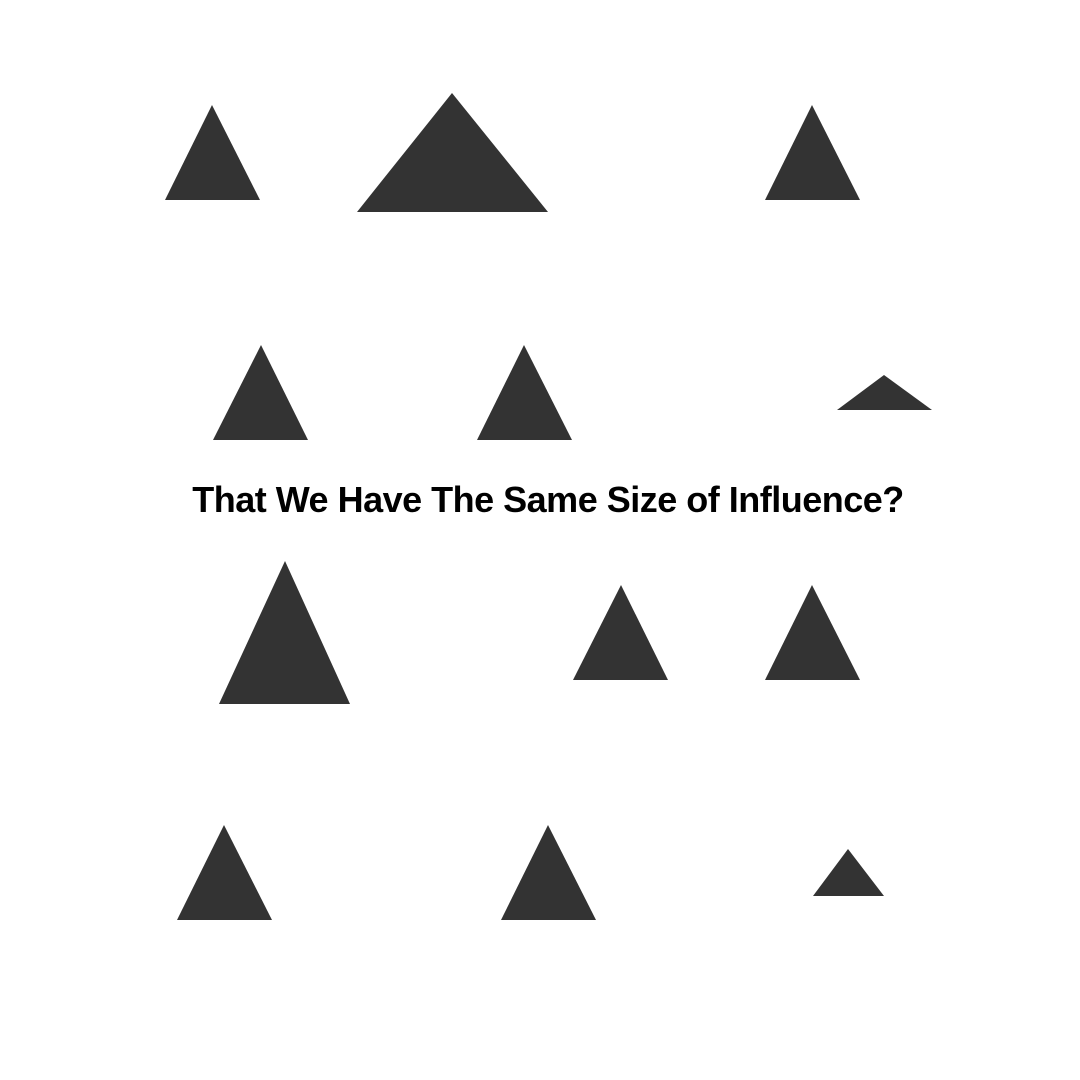 This screenshot has height=1080, width=1080. I want to click on headline-question: That We Have The Same Size of Influence?, so click(548, 499).